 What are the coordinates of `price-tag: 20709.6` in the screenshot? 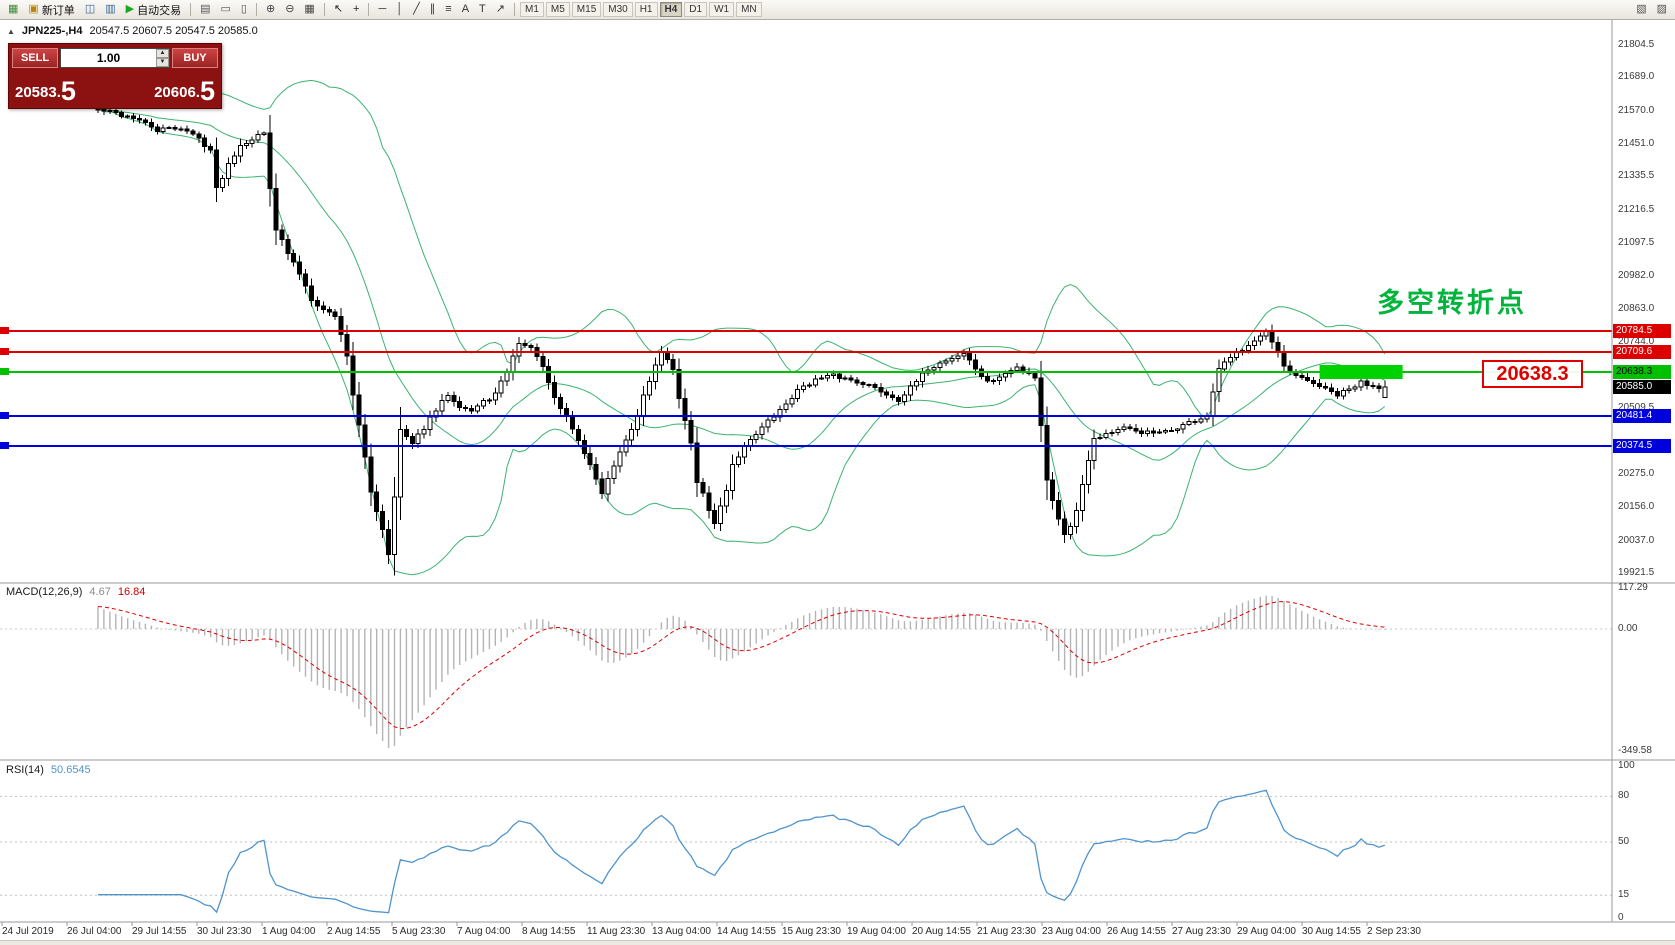 It's located at (1642, 351).